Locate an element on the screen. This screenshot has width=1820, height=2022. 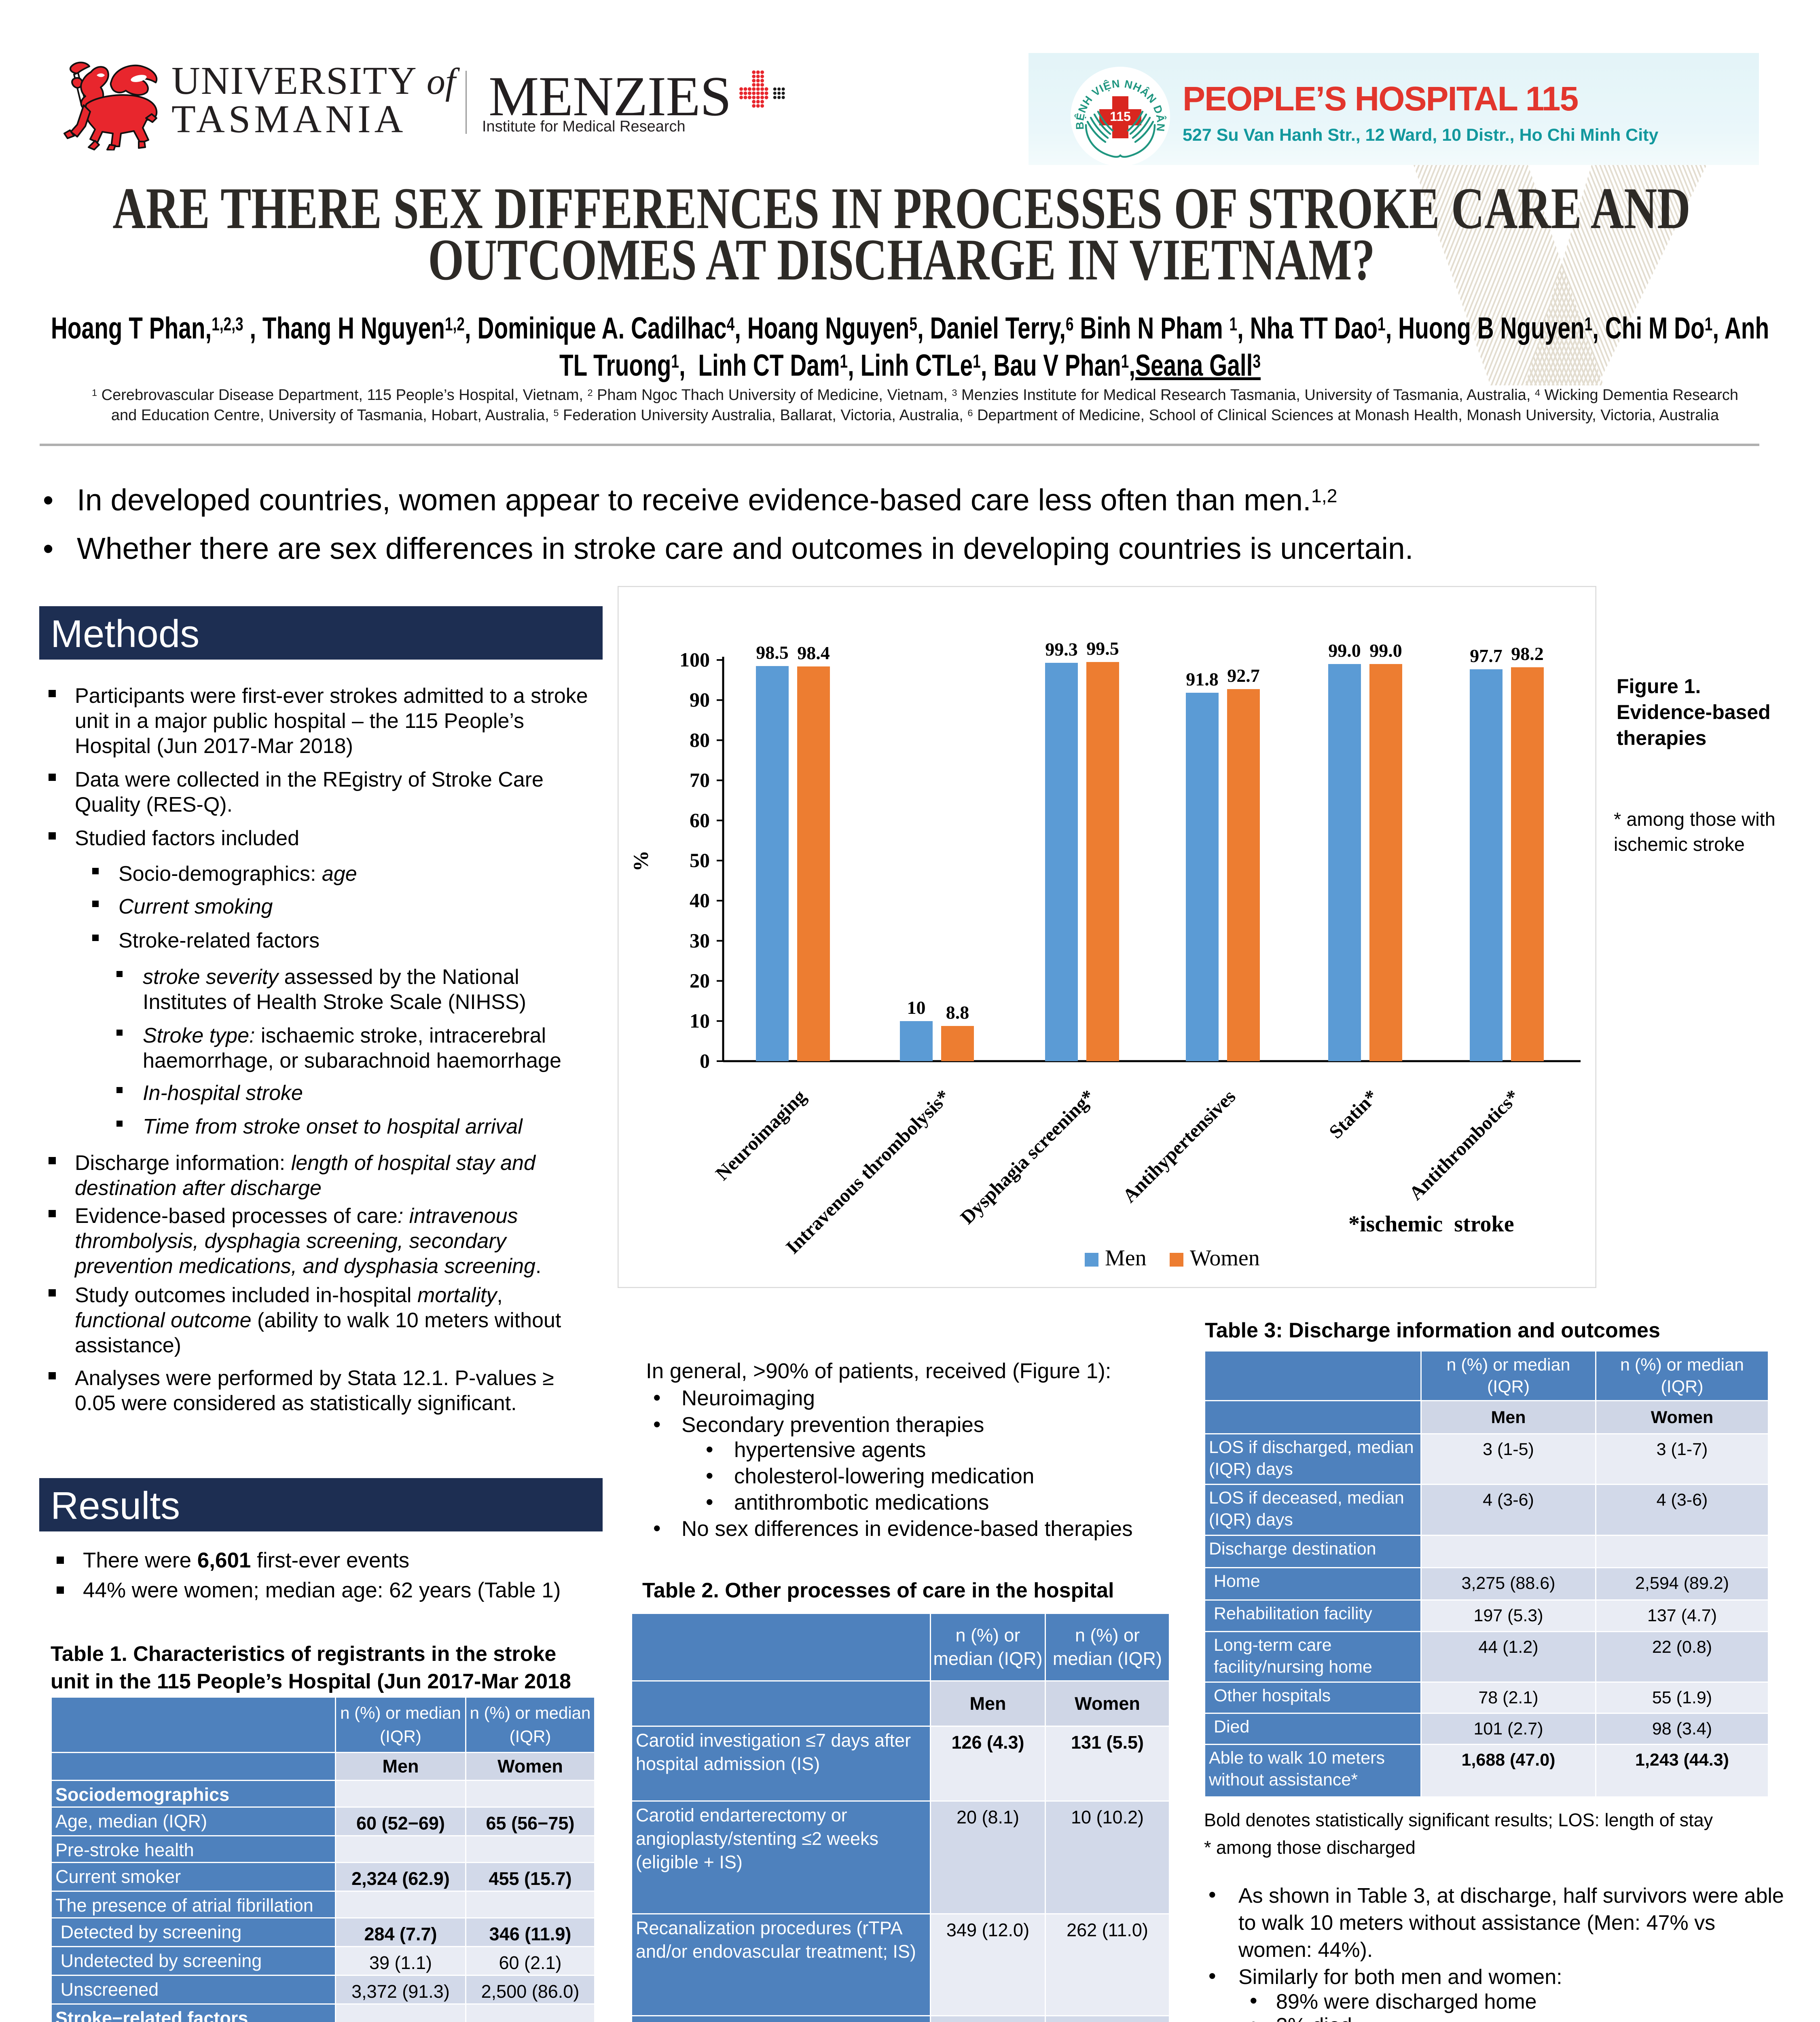
svg-text: 8.8 is located at coordinates (957, 1012).